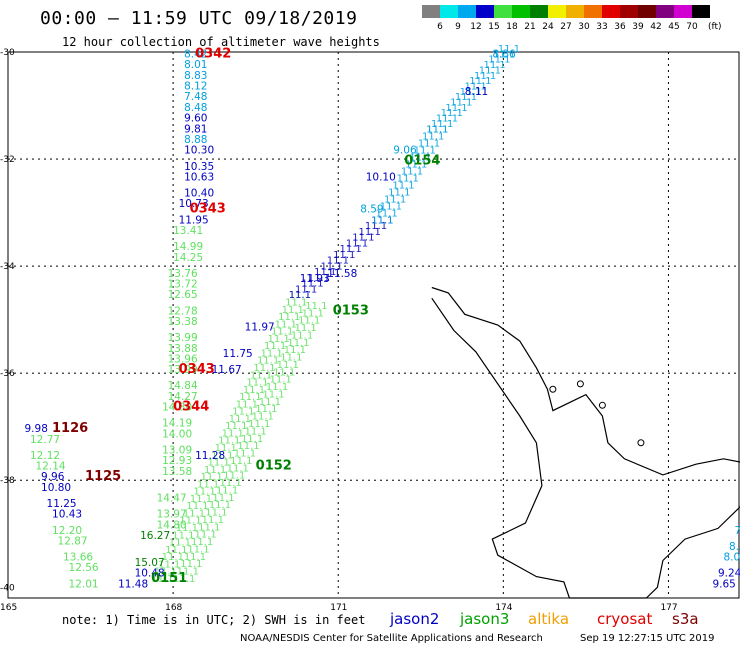 The width and height of the screenshot is (740, 650). What do you see at coordinates (8, 608) in the screenshot?
I see `lon-tick-label: 165` at bounding box center [8, 608].